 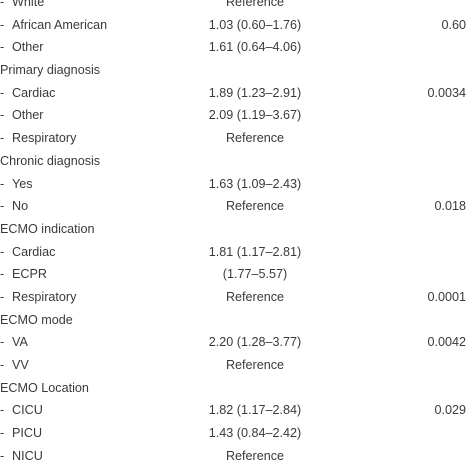 What do you see at coordinates (60, 24) in the screenshot?
I see `row-label-text: African American` at bounding box center [60, 24].